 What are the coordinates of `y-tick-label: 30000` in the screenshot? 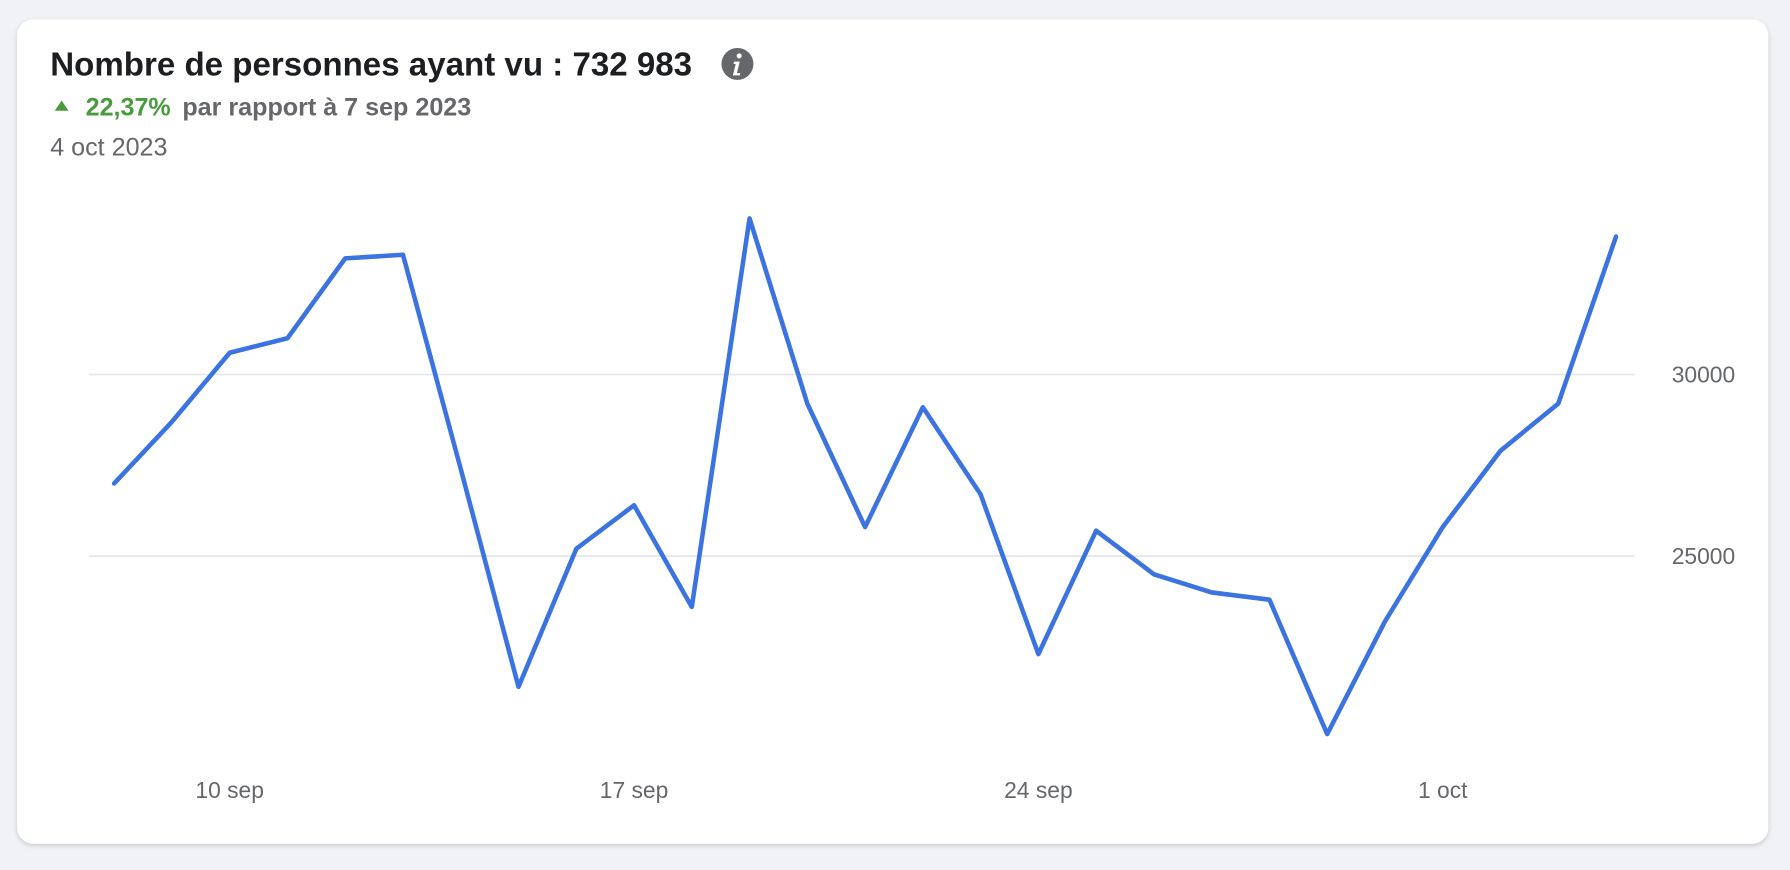 It's located at (1703, 375).